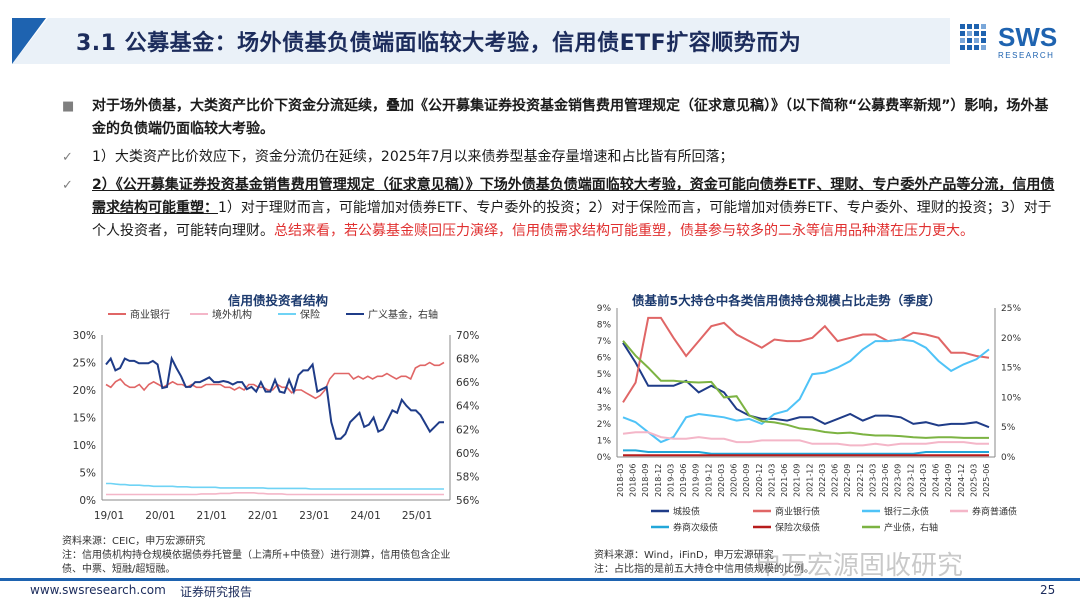  I want to click on x-tick: 2023-09, so click(898, 480).